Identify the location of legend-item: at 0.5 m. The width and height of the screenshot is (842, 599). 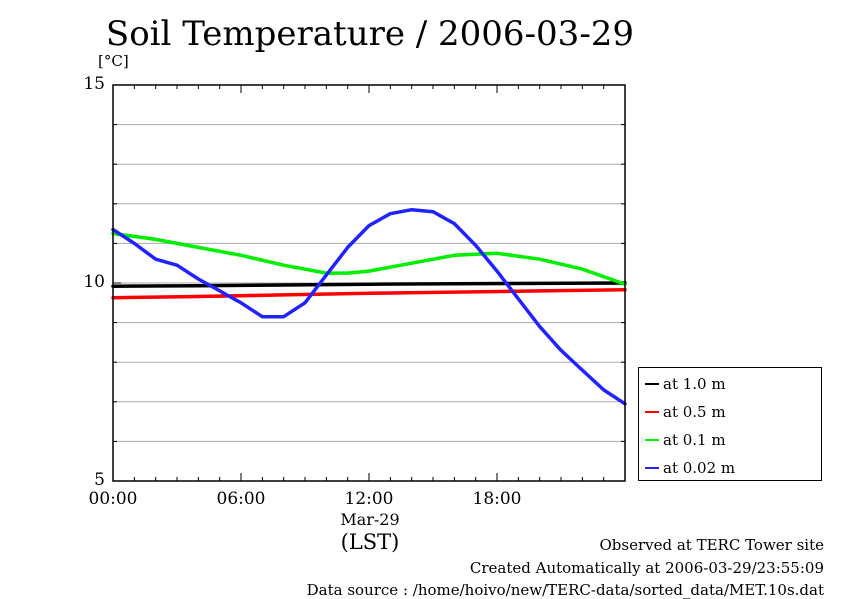
(685, 412).